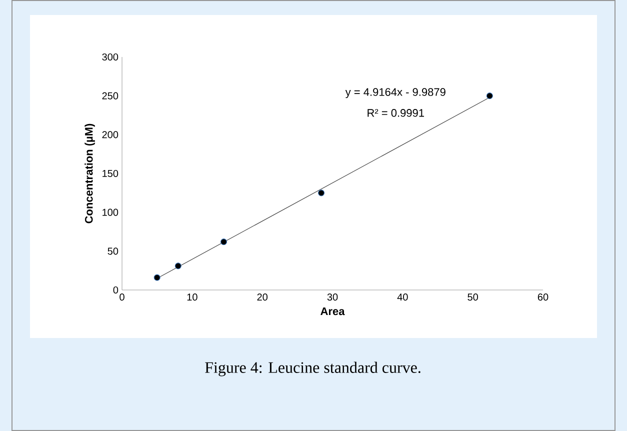 The width and height of the screenshot is (627, 431). Describe the element at coordinates (110, 57) in the screenshot. I see `y-tick-label: 300` at that location.